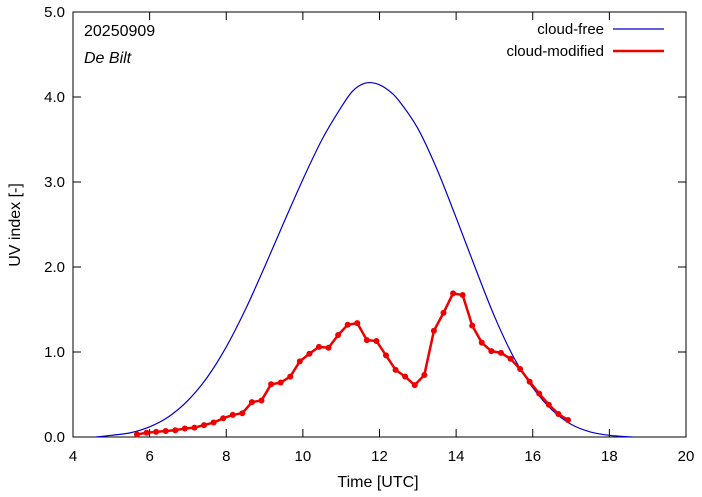  What do you see at coordinates (54, 12) in the screenshot?
I see `y-tick-label: 5.0` at bounding box center [54, 12].